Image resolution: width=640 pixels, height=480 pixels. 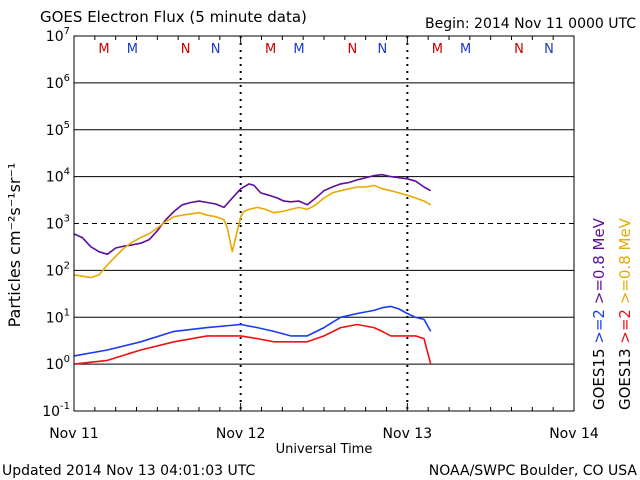 What do you see at coordinates (408, 434) in the screenshot?
I see `x-tick-label: Nov 13` at bounding box center [408, 434].